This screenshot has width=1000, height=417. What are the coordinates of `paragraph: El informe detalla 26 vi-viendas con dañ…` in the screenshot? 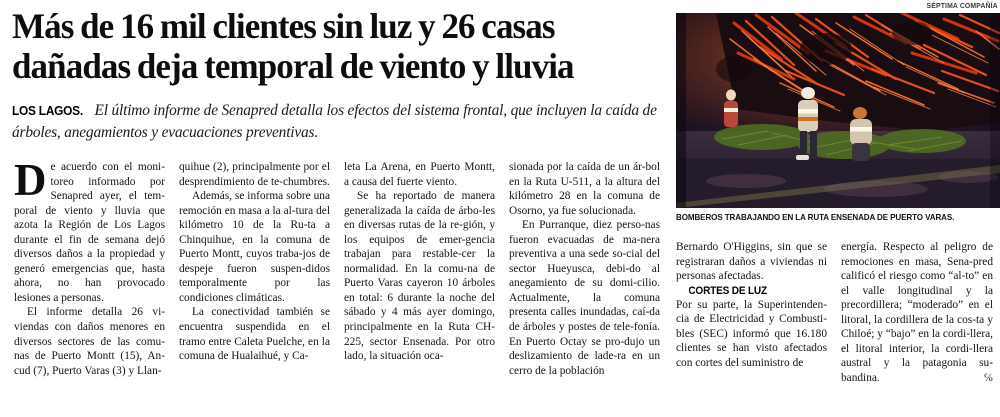 It's located at (89, 341).